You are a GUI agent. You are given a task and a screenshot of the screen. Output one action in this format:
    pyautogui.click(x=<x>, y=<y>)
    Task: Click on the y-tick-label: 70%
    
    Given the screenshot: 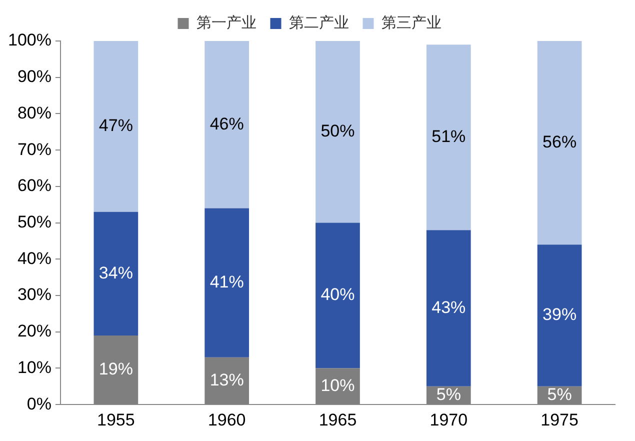 What is the action you would take?
    pyautogui.click(x=34, y=149)
    